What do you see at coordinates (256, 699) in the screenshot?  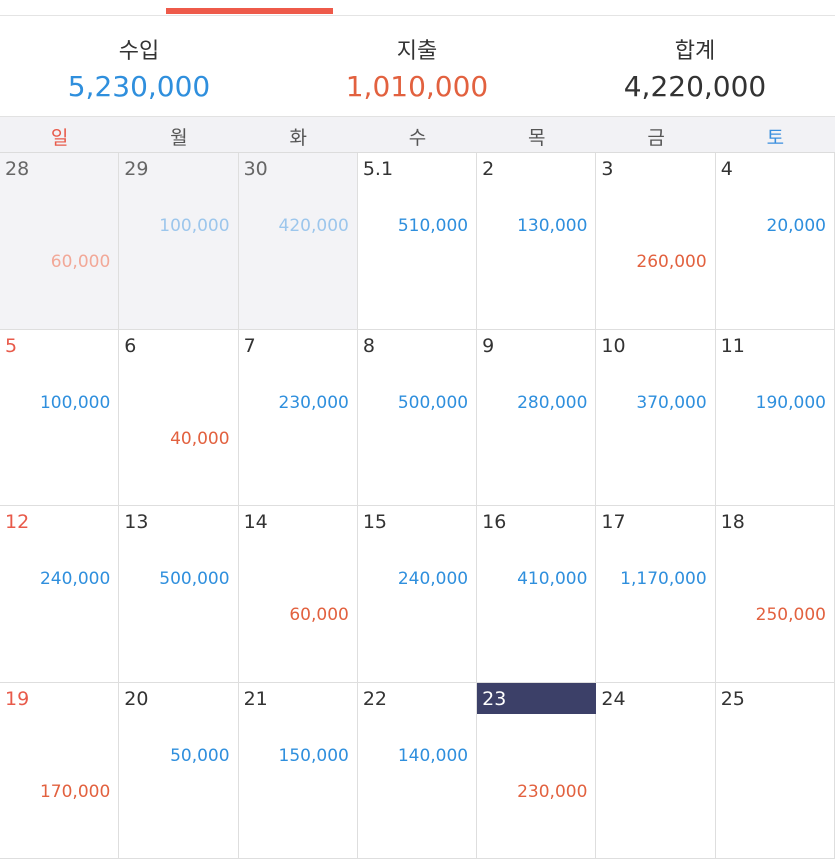 I see `day-number: 21` at bounding box center [256, 699].